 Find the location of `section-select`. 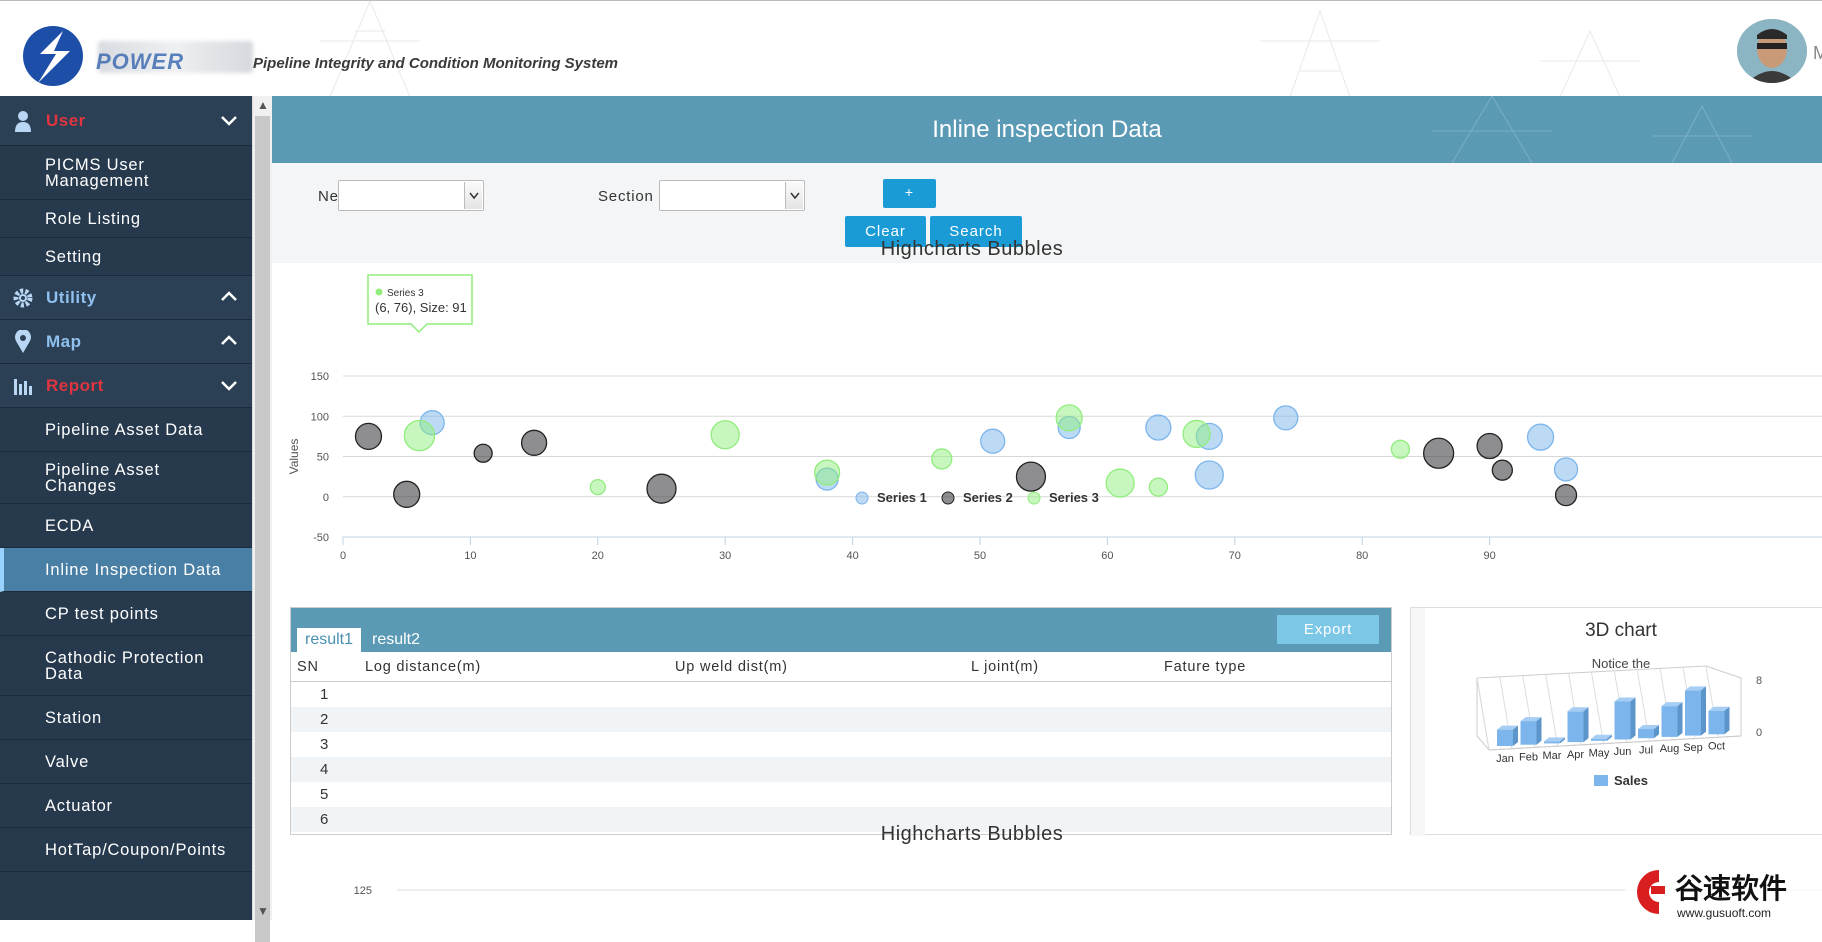

section-select is located at coordinates (732, 195).